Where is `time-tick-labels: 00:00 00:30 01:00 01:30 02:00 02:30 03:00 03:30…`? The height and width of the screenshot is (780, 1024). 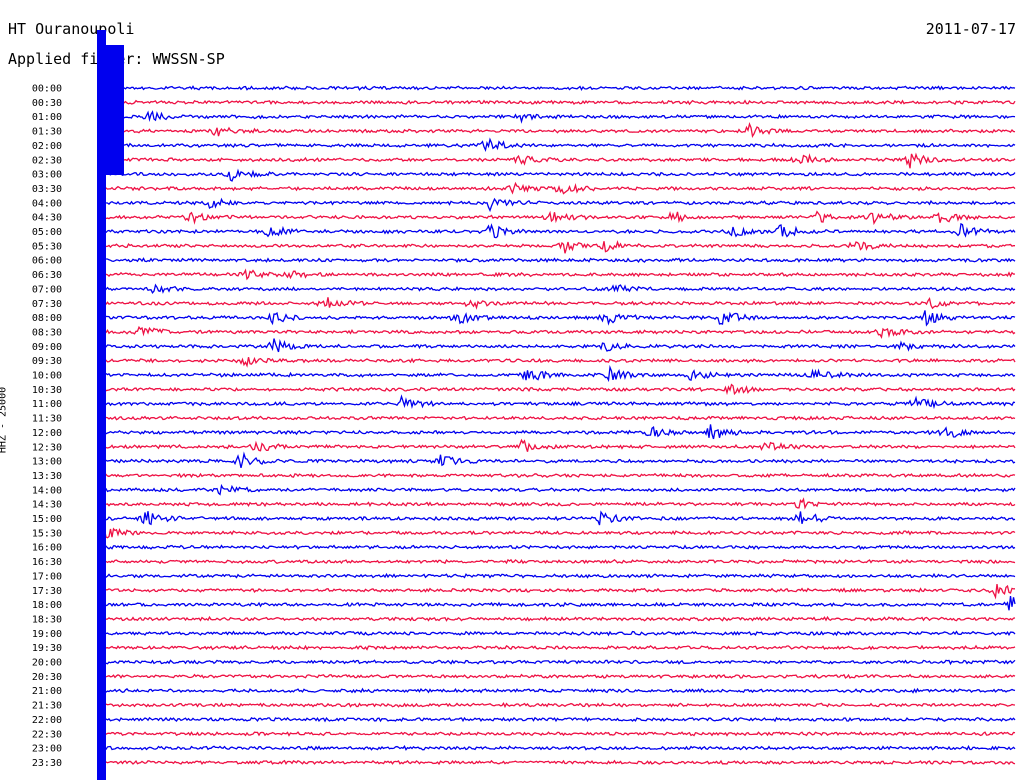
time-tick-labels: 00:00 00:30 01:00 01:30 02:00 02:30 03:00 03:30… is located at coordinates (47, 426).